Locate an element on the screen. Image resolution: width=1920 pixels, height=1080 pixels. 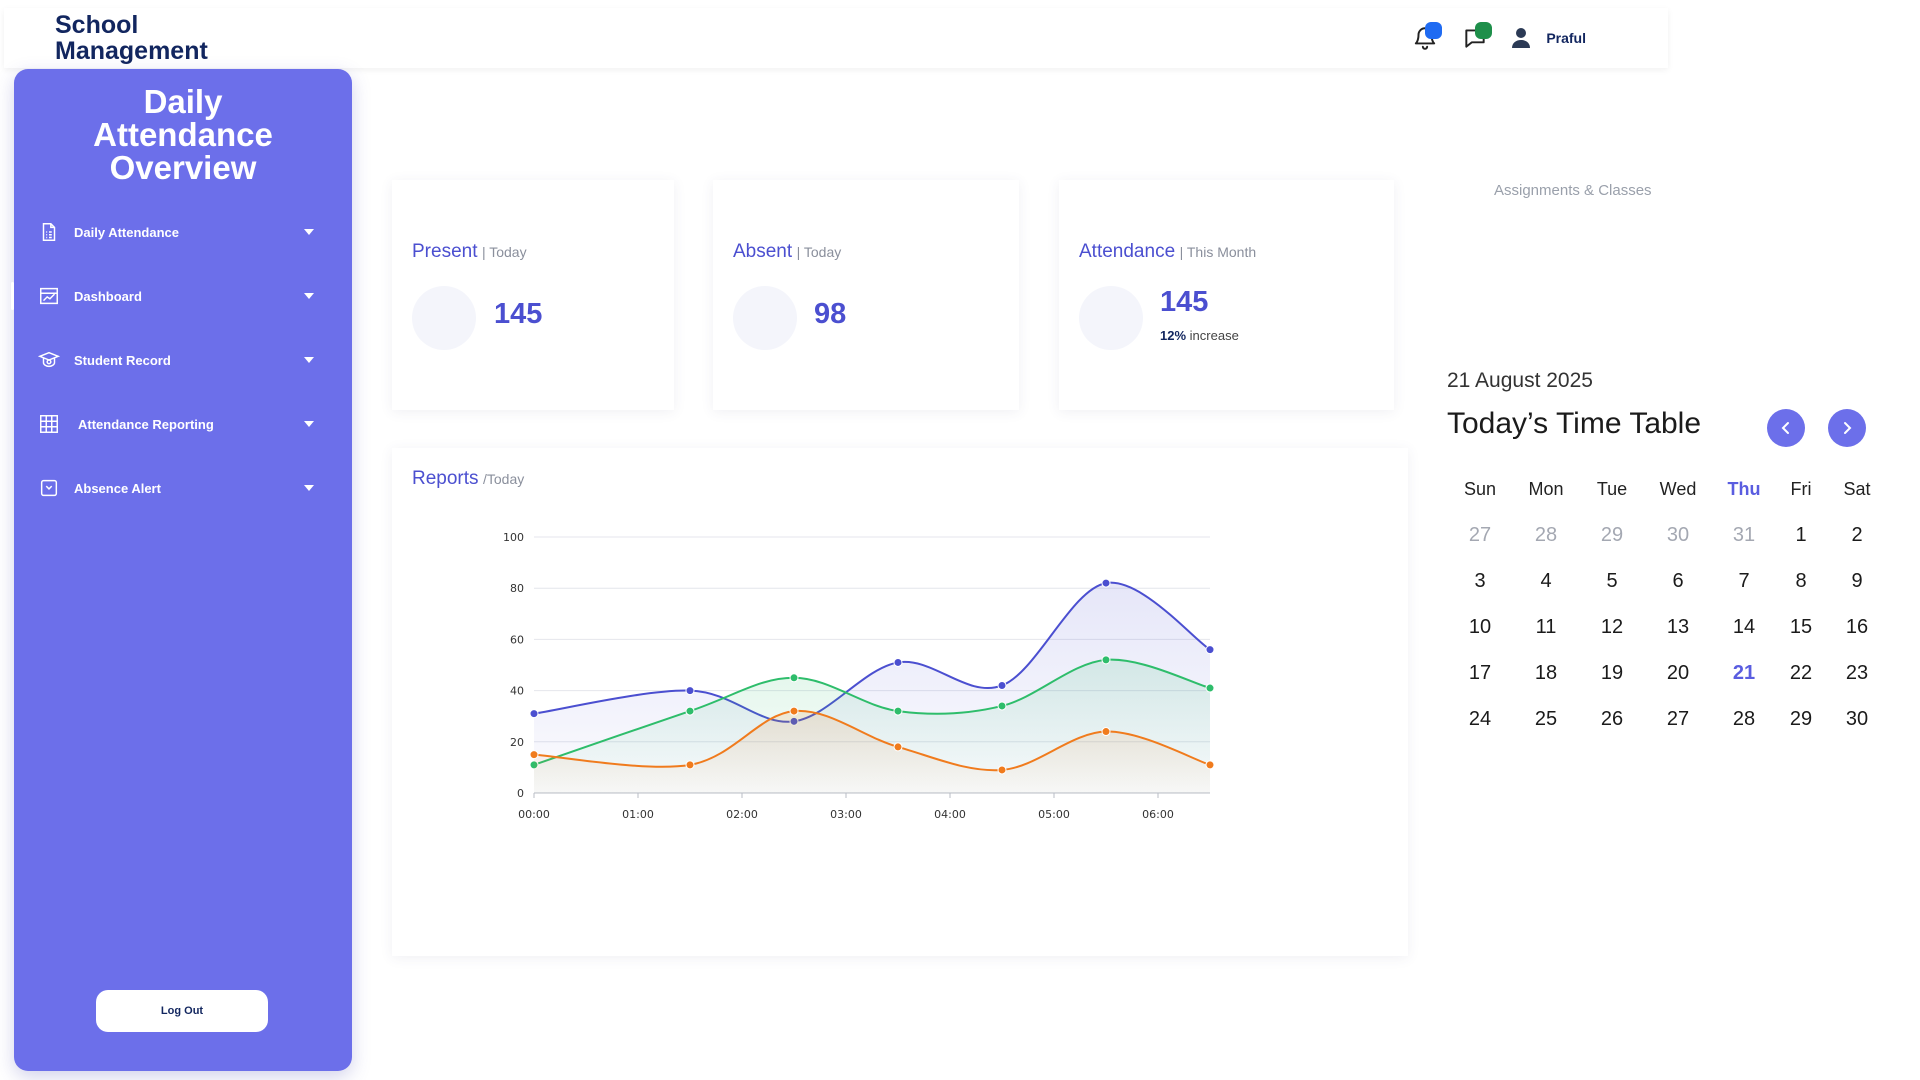
absent-count: 98 is located at coordinates (830, 314).